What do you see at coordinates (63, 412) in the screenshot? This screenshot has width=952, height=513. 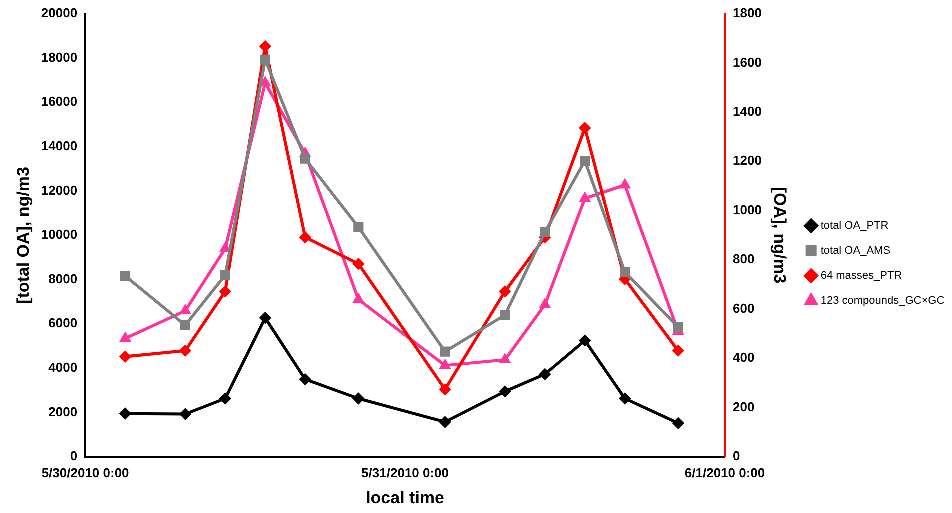 I see `y-tick-label: 2000` at bounding box center [63, 412].